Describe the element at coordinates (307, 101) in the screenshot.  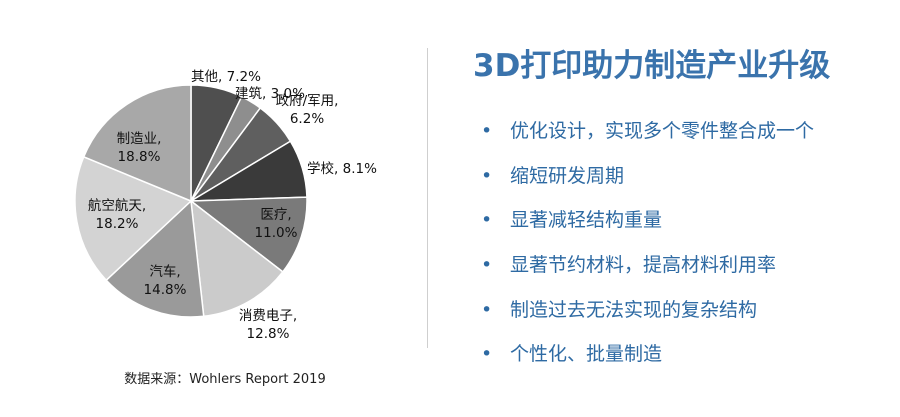
I see `slice-label-category: 政府/军用,` at that location.